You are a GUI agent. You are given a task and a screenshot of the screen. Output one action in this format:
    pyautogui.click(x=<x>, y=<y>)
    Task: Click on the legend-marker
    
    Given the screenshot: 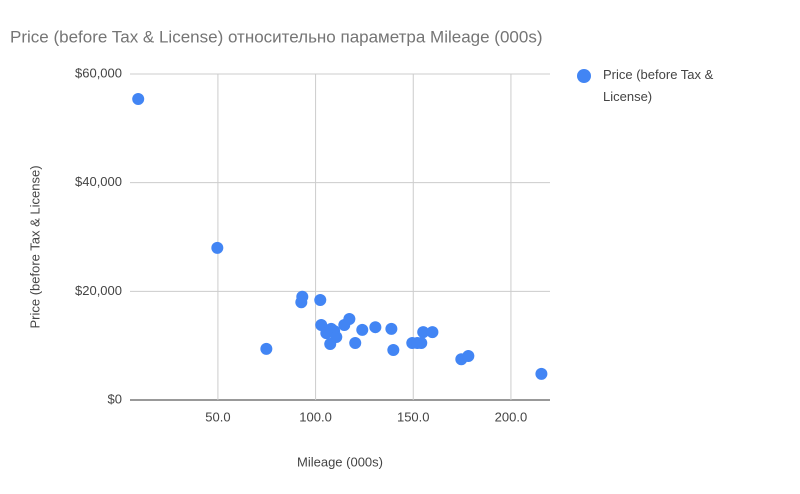 What is the action you would take?
    pyautogui.click(x=584, y=76)
    